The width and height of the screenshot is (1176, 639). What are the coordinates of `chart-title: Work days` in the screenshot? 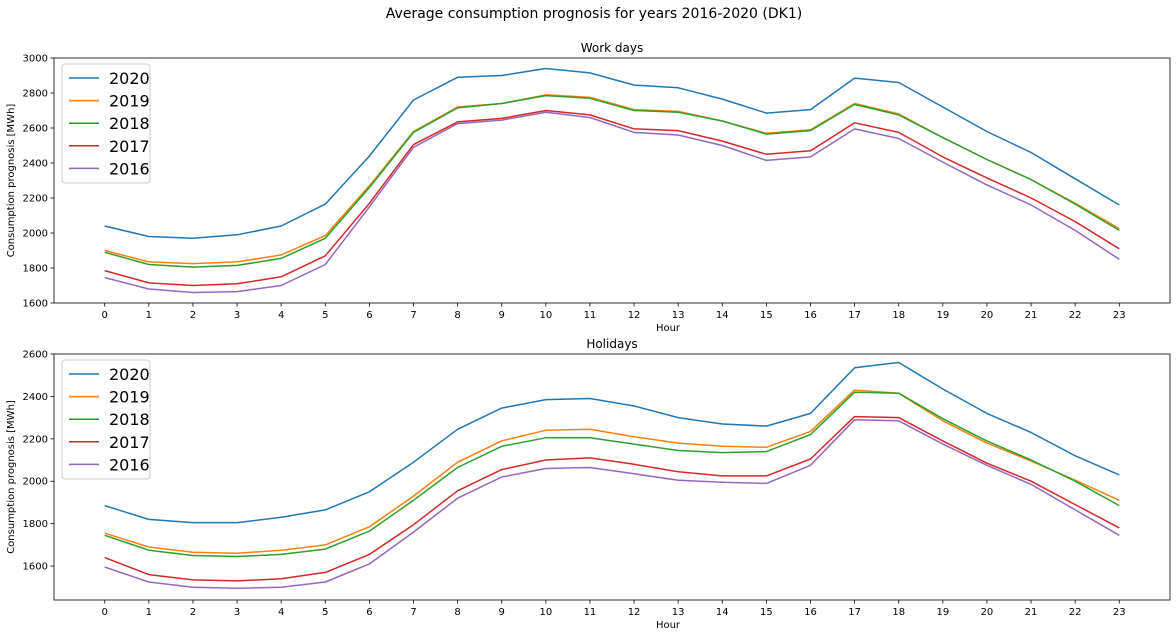 It's located at (612, 48).